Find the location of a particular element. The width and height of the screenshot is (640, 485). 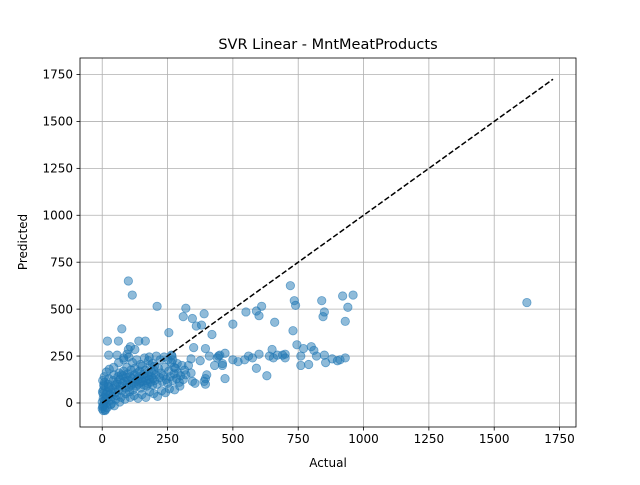

x-tick-label: 1500 is located at coordinates (494, 439).